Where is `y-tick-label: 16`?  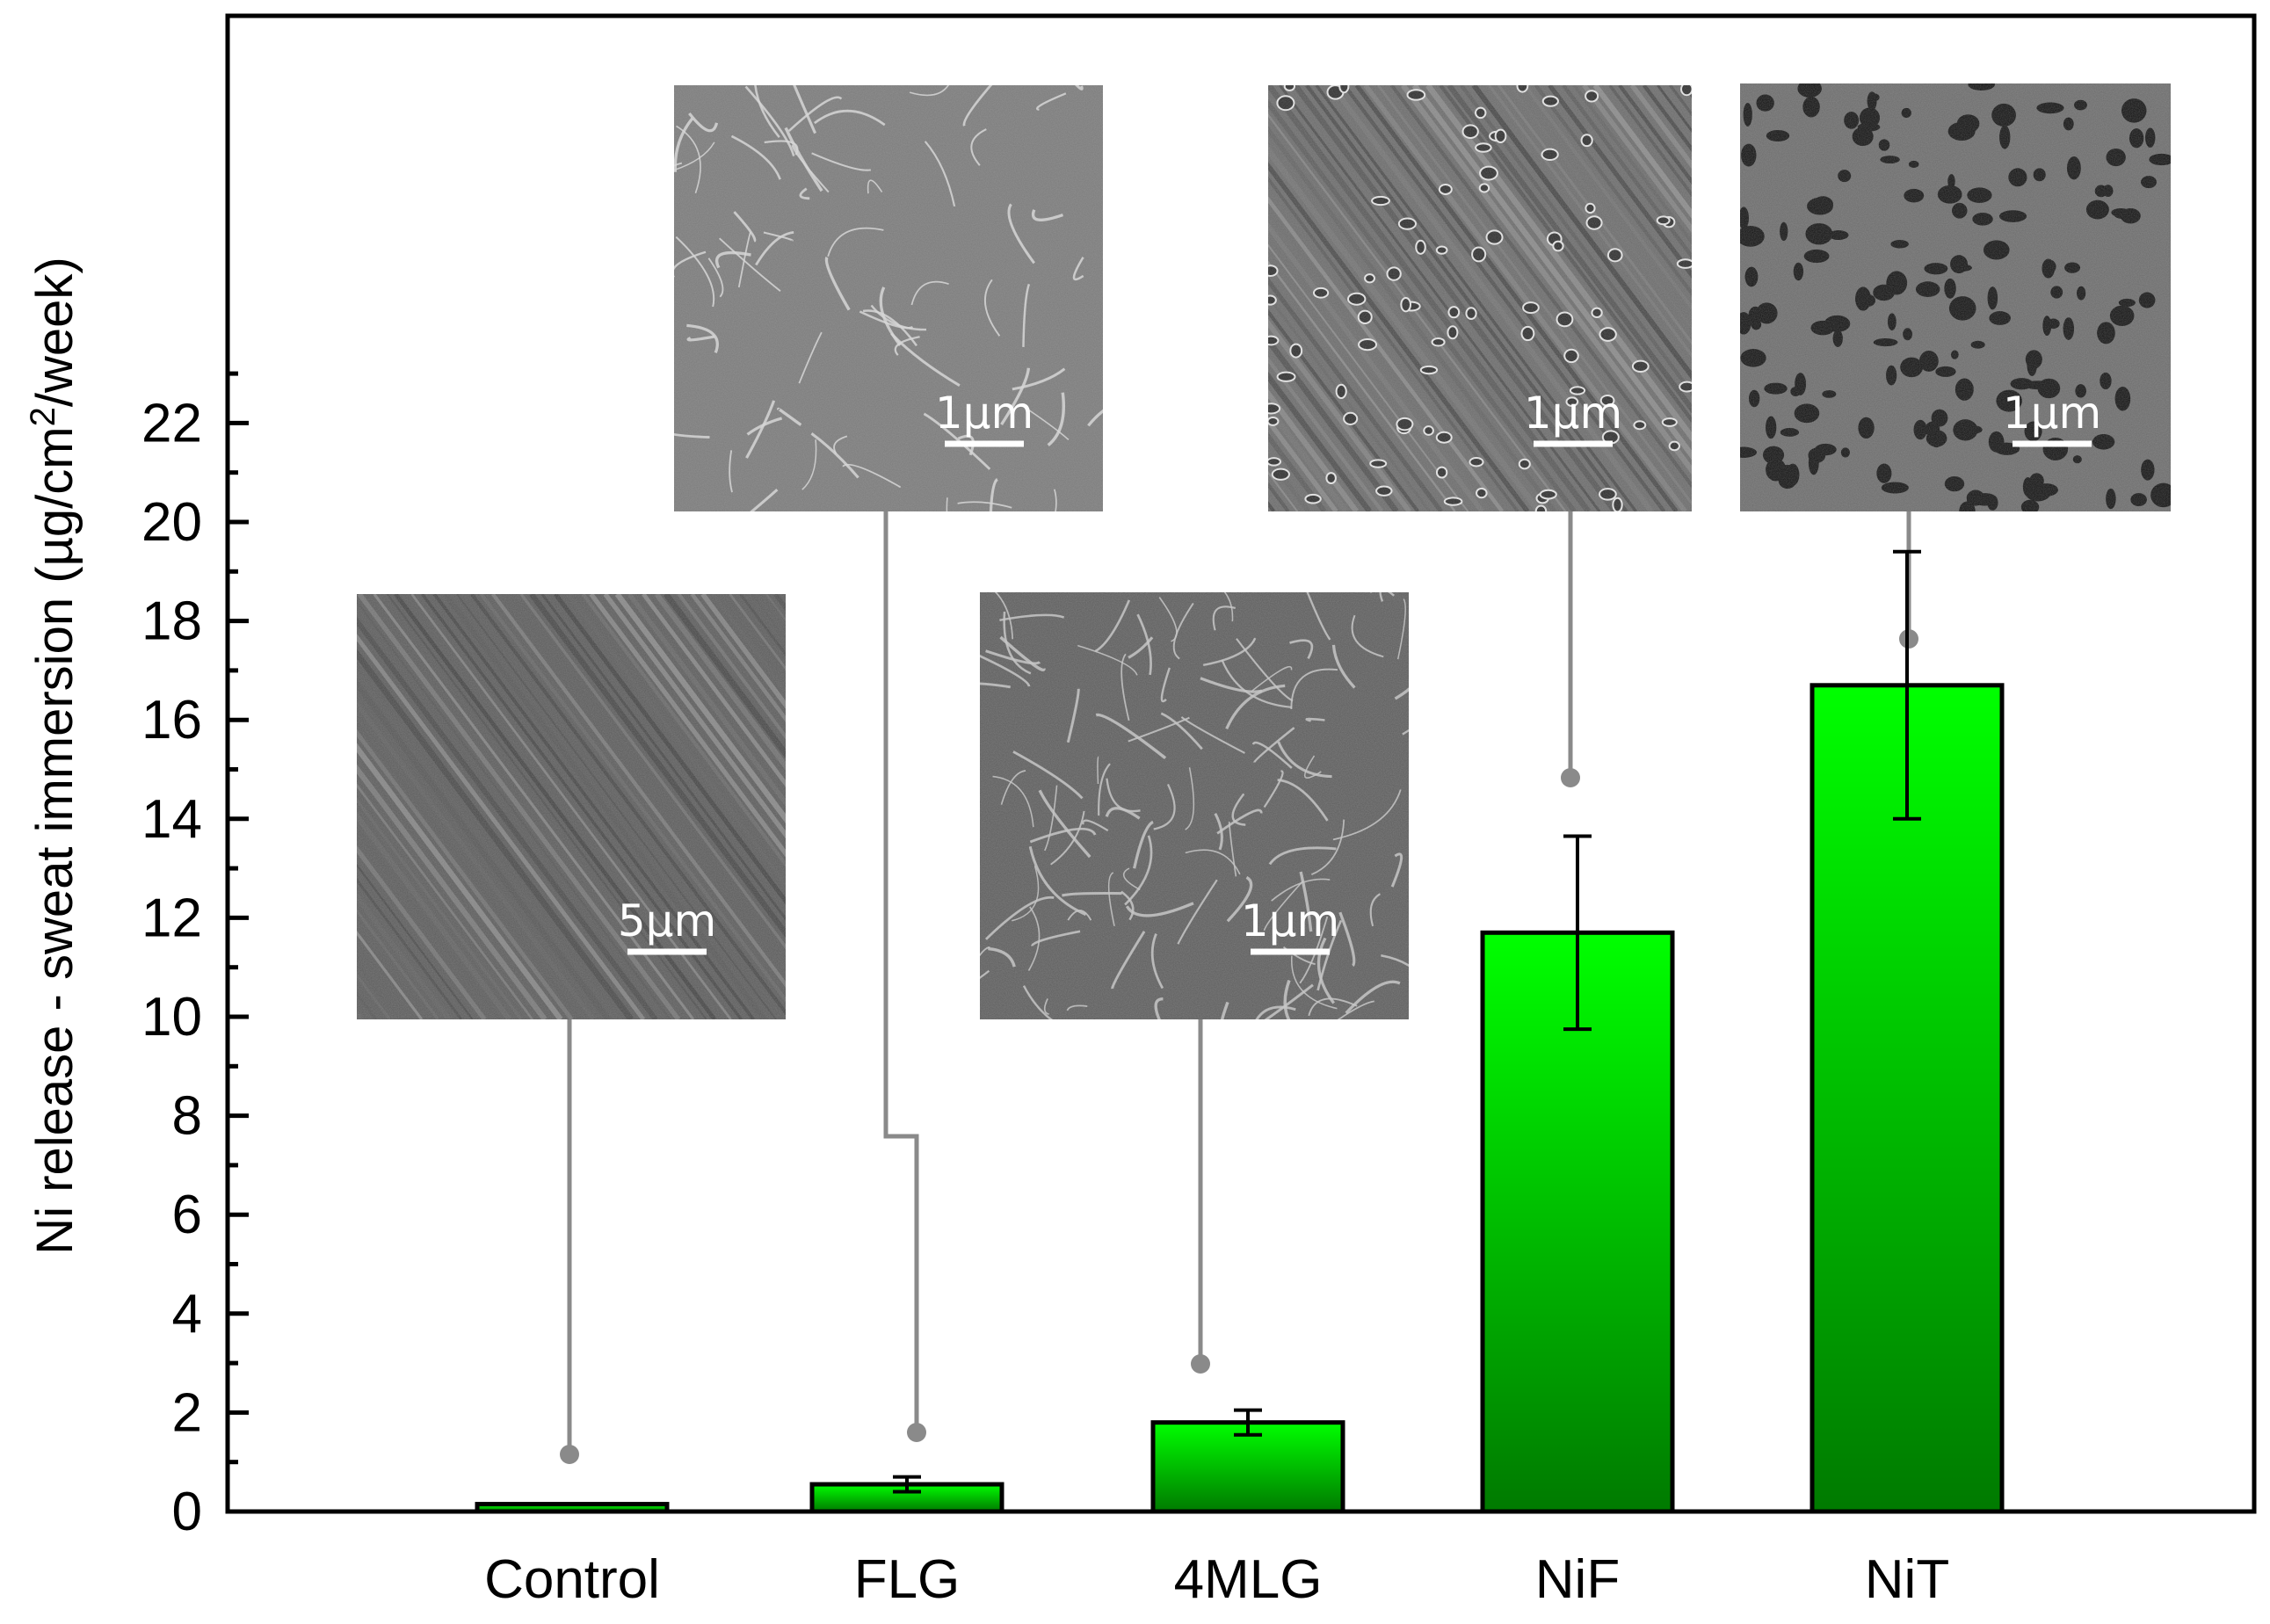
y-tick-label: 16 is located at coordinates (171, 720).